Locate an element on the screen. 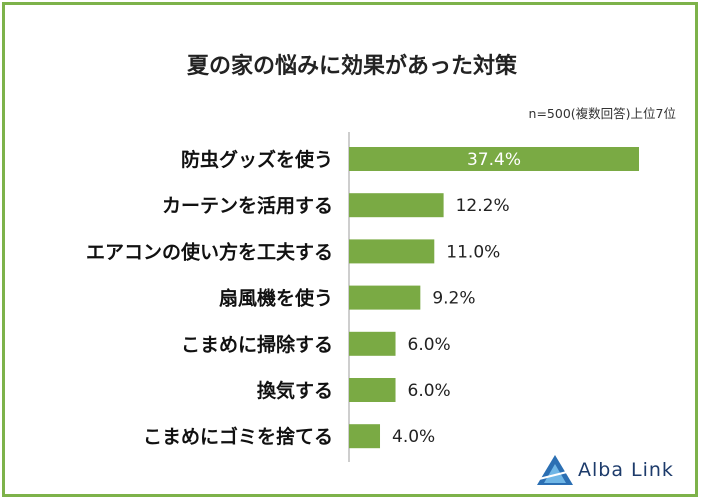  value-label: 4.0% is located at coordinates (413, 437).